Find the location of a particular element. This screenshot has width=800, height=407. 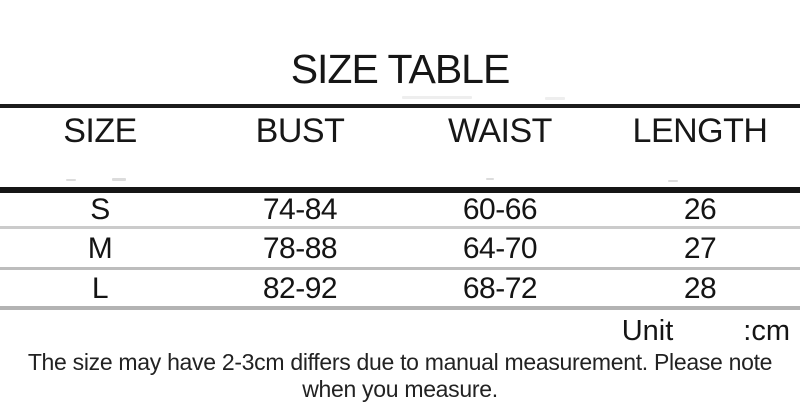

bust-cell: 82-92 is located at coordinates (300, 288).